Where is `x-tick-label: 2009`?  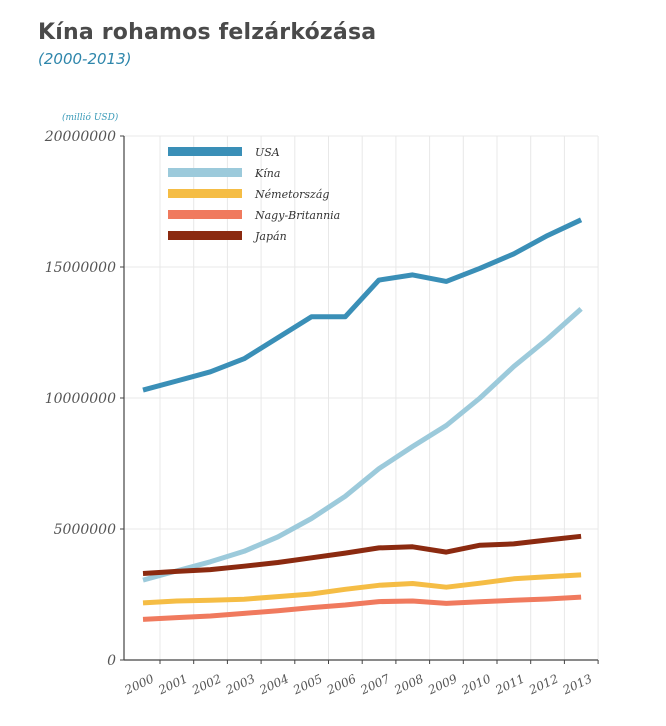
x-tick-label: 2009 is located at coordinates (442, 684).